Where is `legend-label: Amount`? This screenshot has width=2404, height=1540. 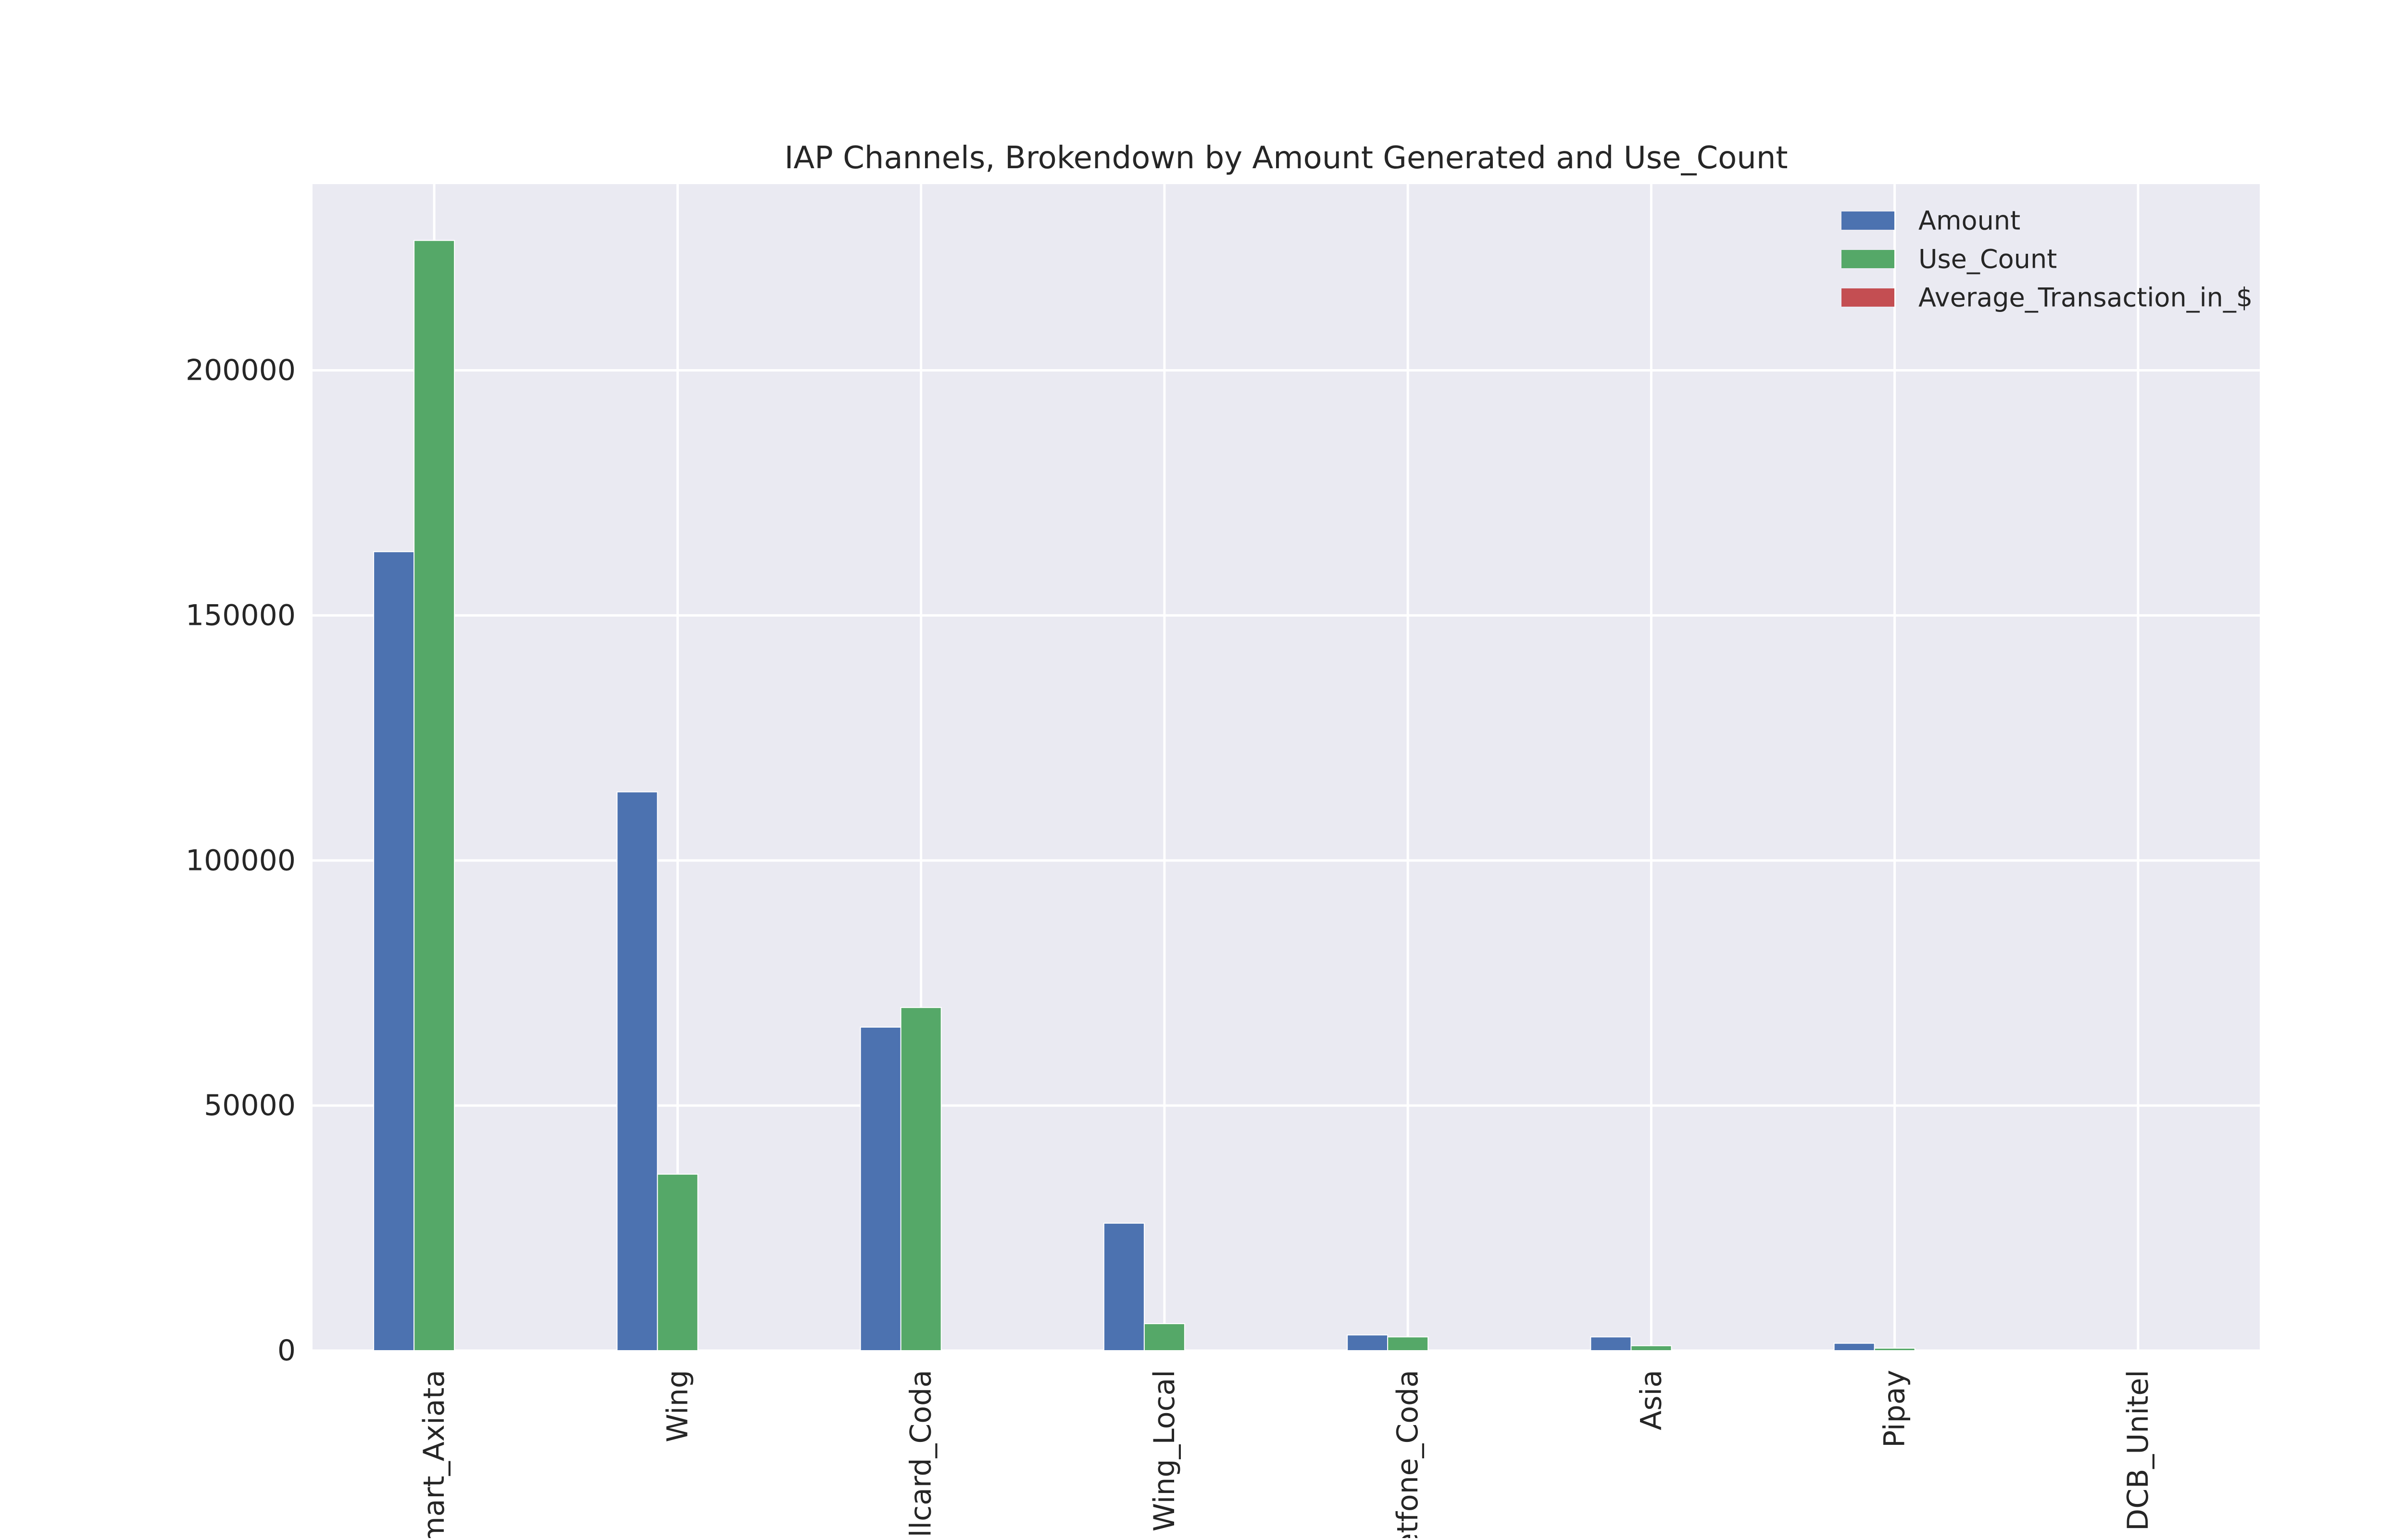
legend-label: Amount is located at coordinates (1969, 221).